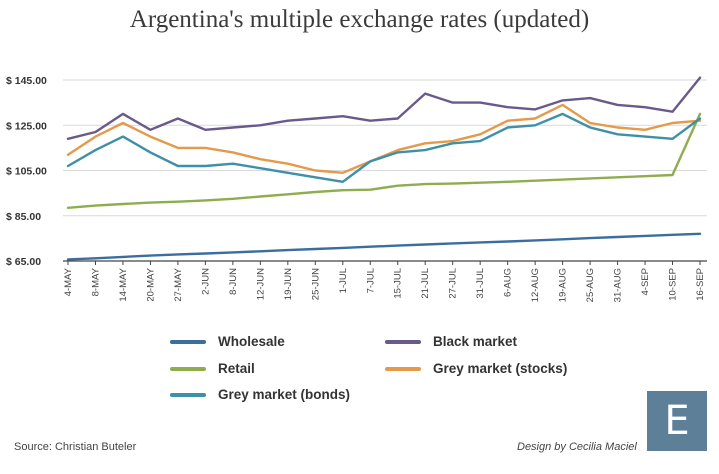 The image size is (719, 474). What do you see at coordinates (205, 281) in the screenshot?
I see `x-tick-label: 2-JUN` at bounding box center [205, 281].